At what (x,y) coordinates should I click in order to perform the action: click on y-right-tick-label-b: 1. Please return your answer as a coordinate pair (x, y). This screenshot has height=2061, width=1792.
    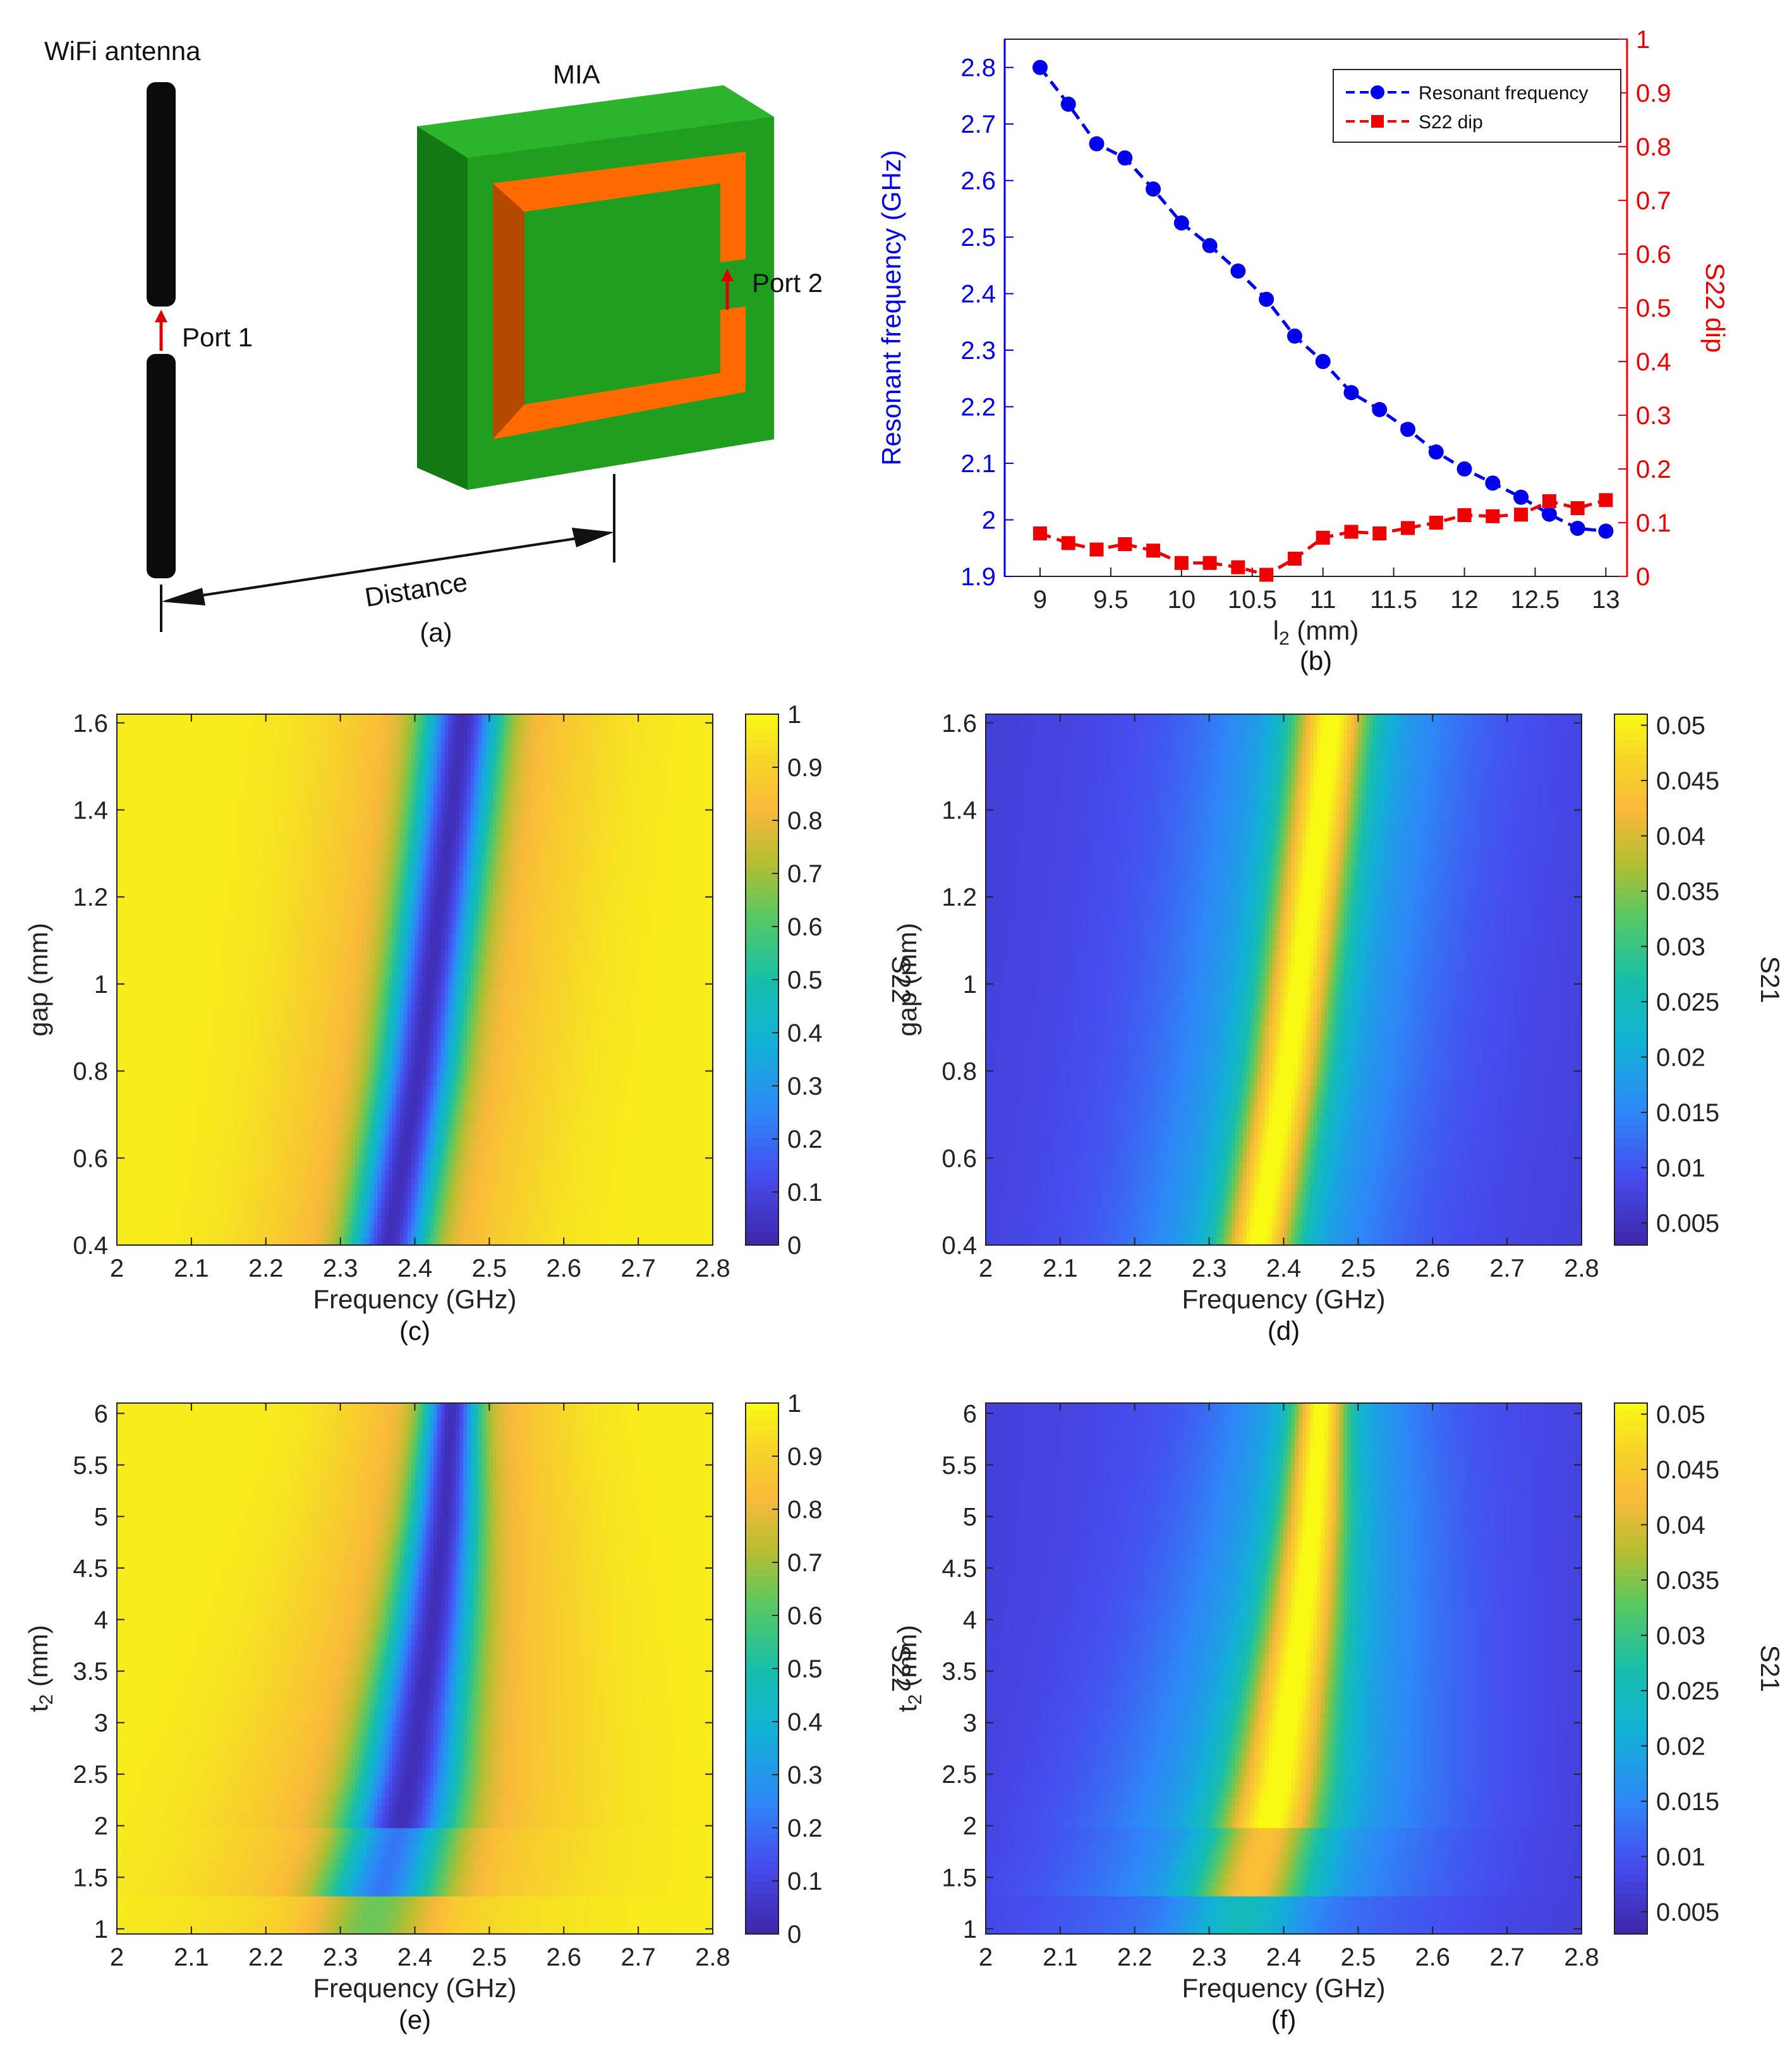
    Looking at the image, I should click on (1643, 40).